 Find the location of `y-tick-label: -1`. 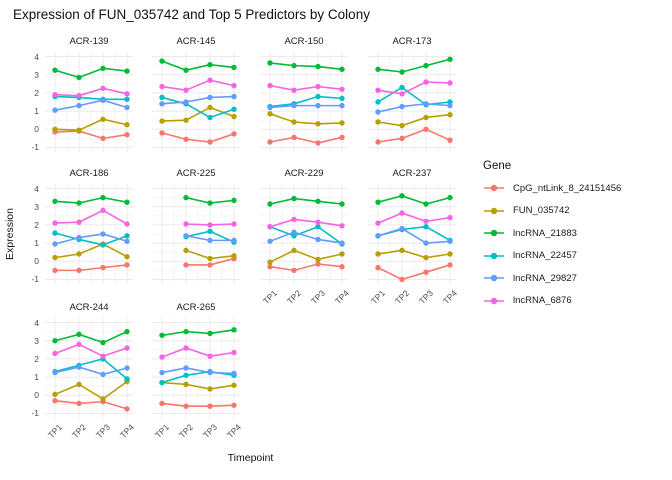

y-tick-label: -1 is located at coordinates (35, 147).